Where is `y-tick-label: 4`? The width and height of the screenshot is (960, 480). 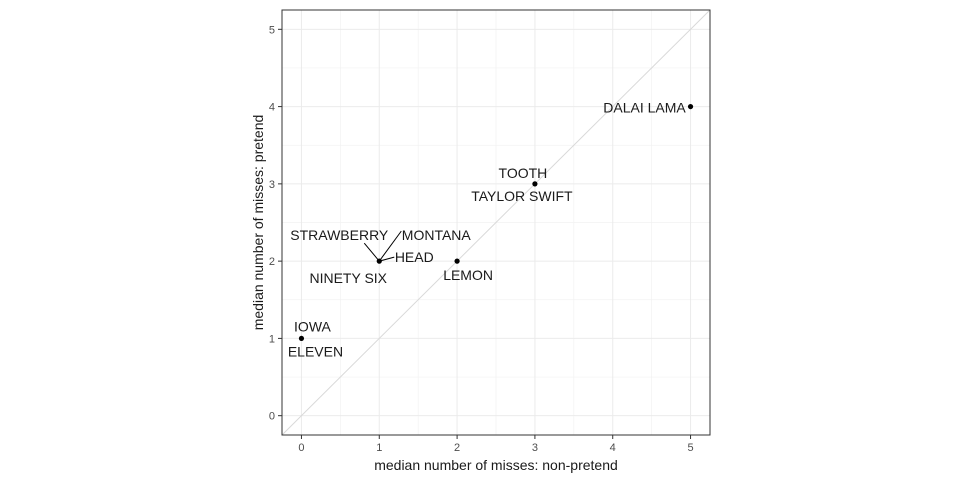
y-tick-label: 4 is located at coordinates (272, 108).